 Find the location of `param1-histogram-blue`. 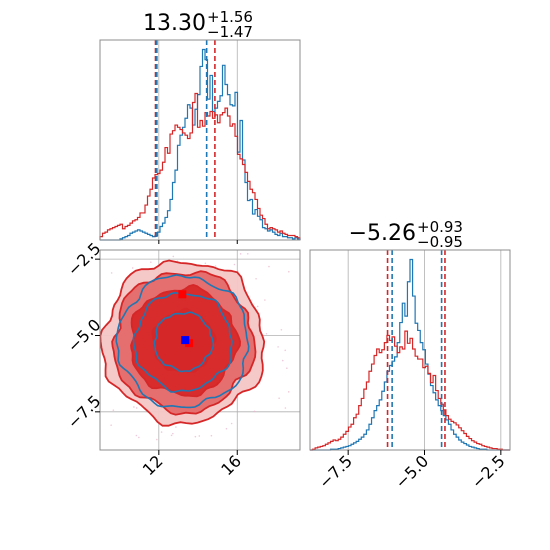

param1-histogram-blue is located at coordinates (200, 144).